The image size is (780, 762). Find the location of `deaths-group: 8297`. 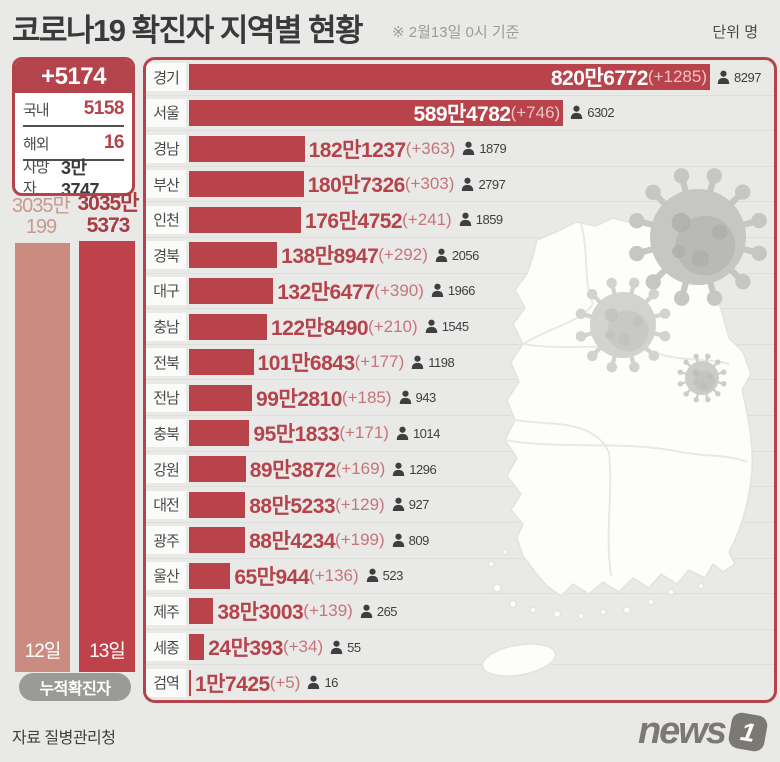

deaths-group: 8297 is located at coordinates (739, 77).